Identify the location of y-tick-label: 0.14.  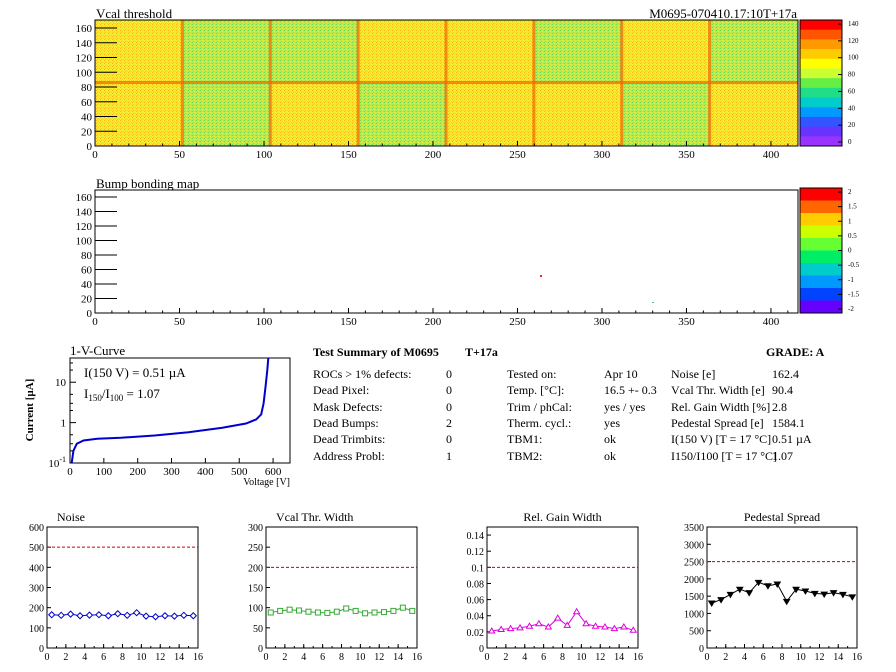
(476, 536).